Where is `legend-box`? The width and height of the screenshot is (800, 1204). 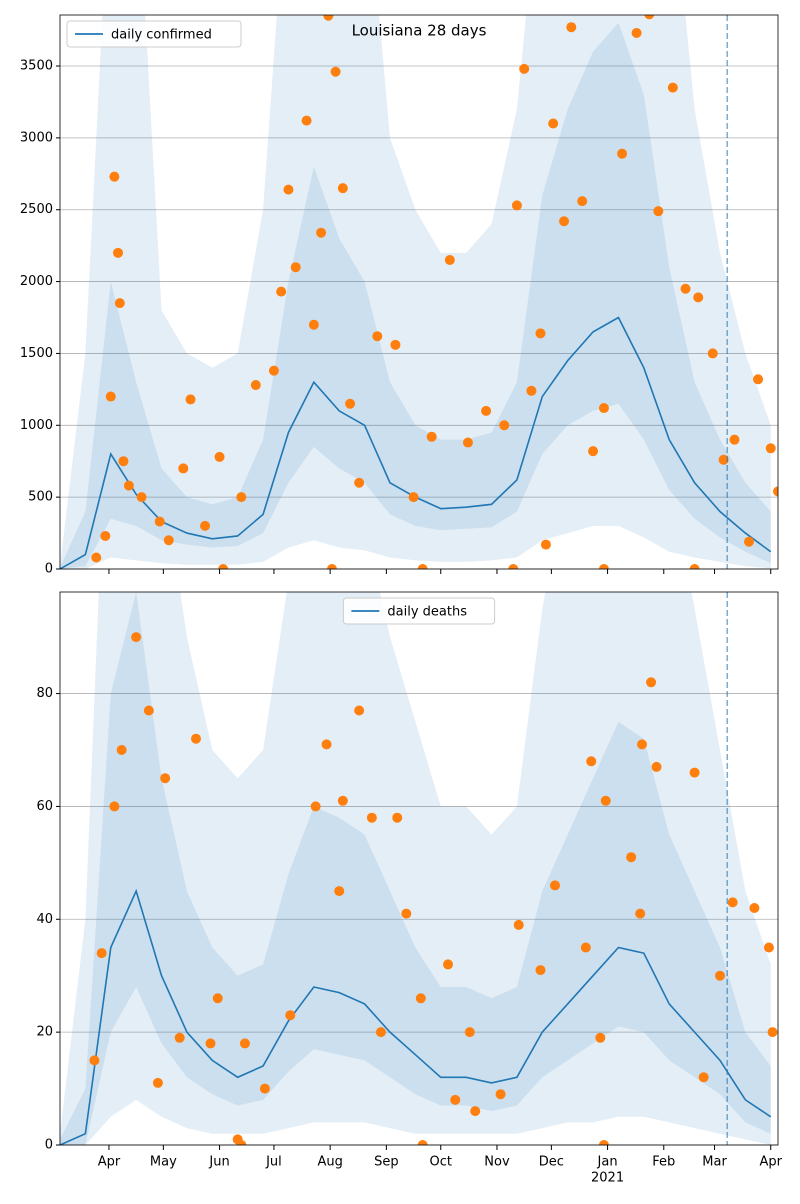
legend-box is located at coordinates (154, 34).